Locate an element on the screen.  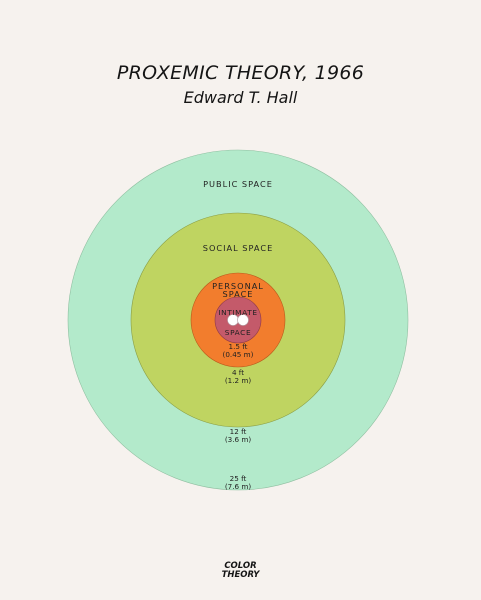
personal-distance-metric: (1.2 m) is located at coordinates (238, 380).